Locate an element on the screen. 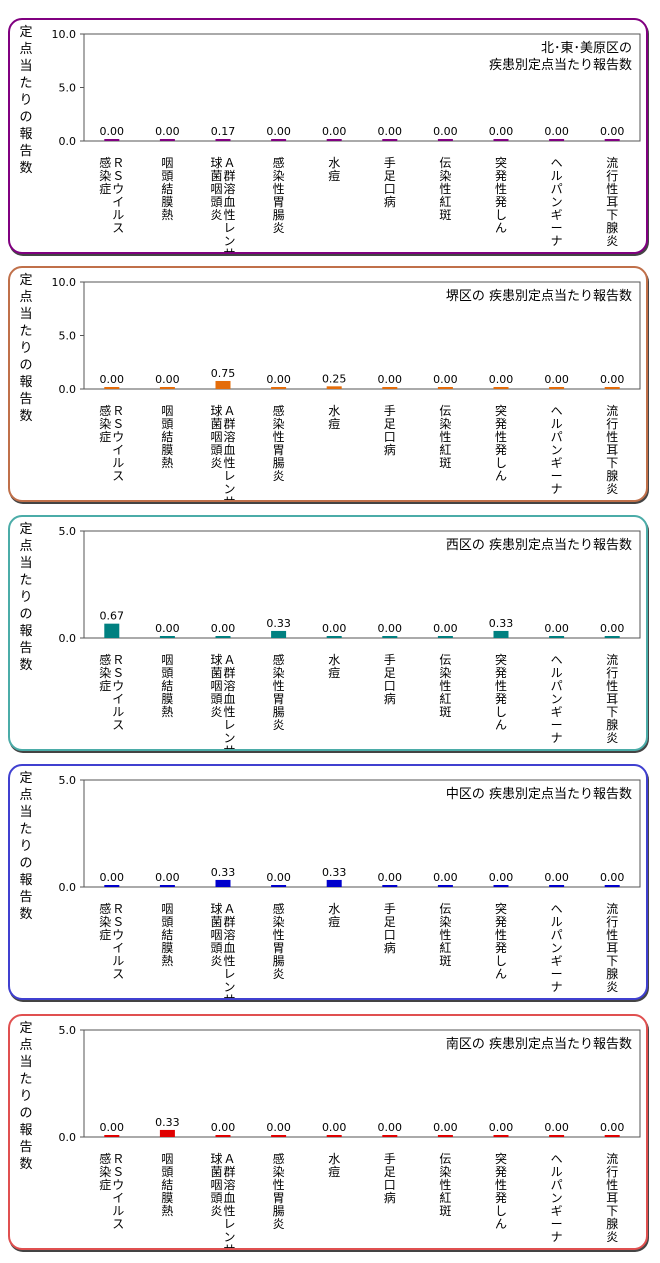 This screenshot has height=1263, width=660. category-label: Ａ群溶血性レンサ球菌咽頭炎 is located at coordinates (222, 1200).